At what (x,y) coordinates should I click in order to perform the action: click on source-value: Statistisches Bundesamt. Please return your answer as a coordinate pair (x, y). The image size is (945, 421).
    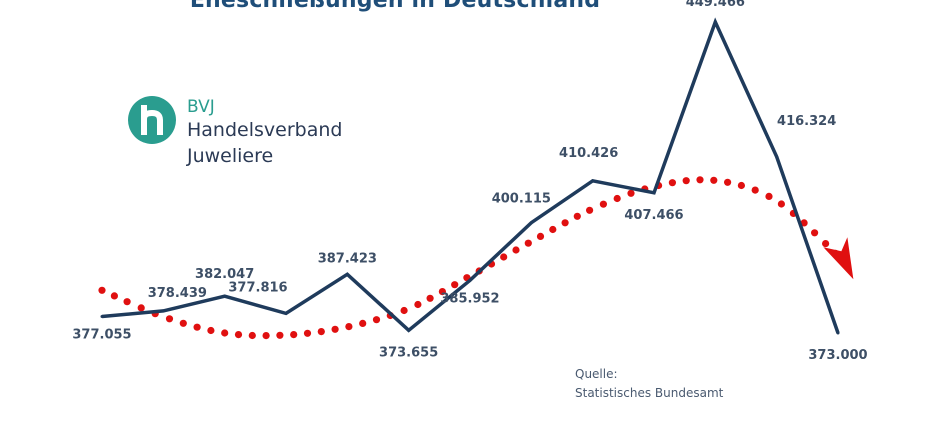
    Looking at the image, I should click on (649, 393).